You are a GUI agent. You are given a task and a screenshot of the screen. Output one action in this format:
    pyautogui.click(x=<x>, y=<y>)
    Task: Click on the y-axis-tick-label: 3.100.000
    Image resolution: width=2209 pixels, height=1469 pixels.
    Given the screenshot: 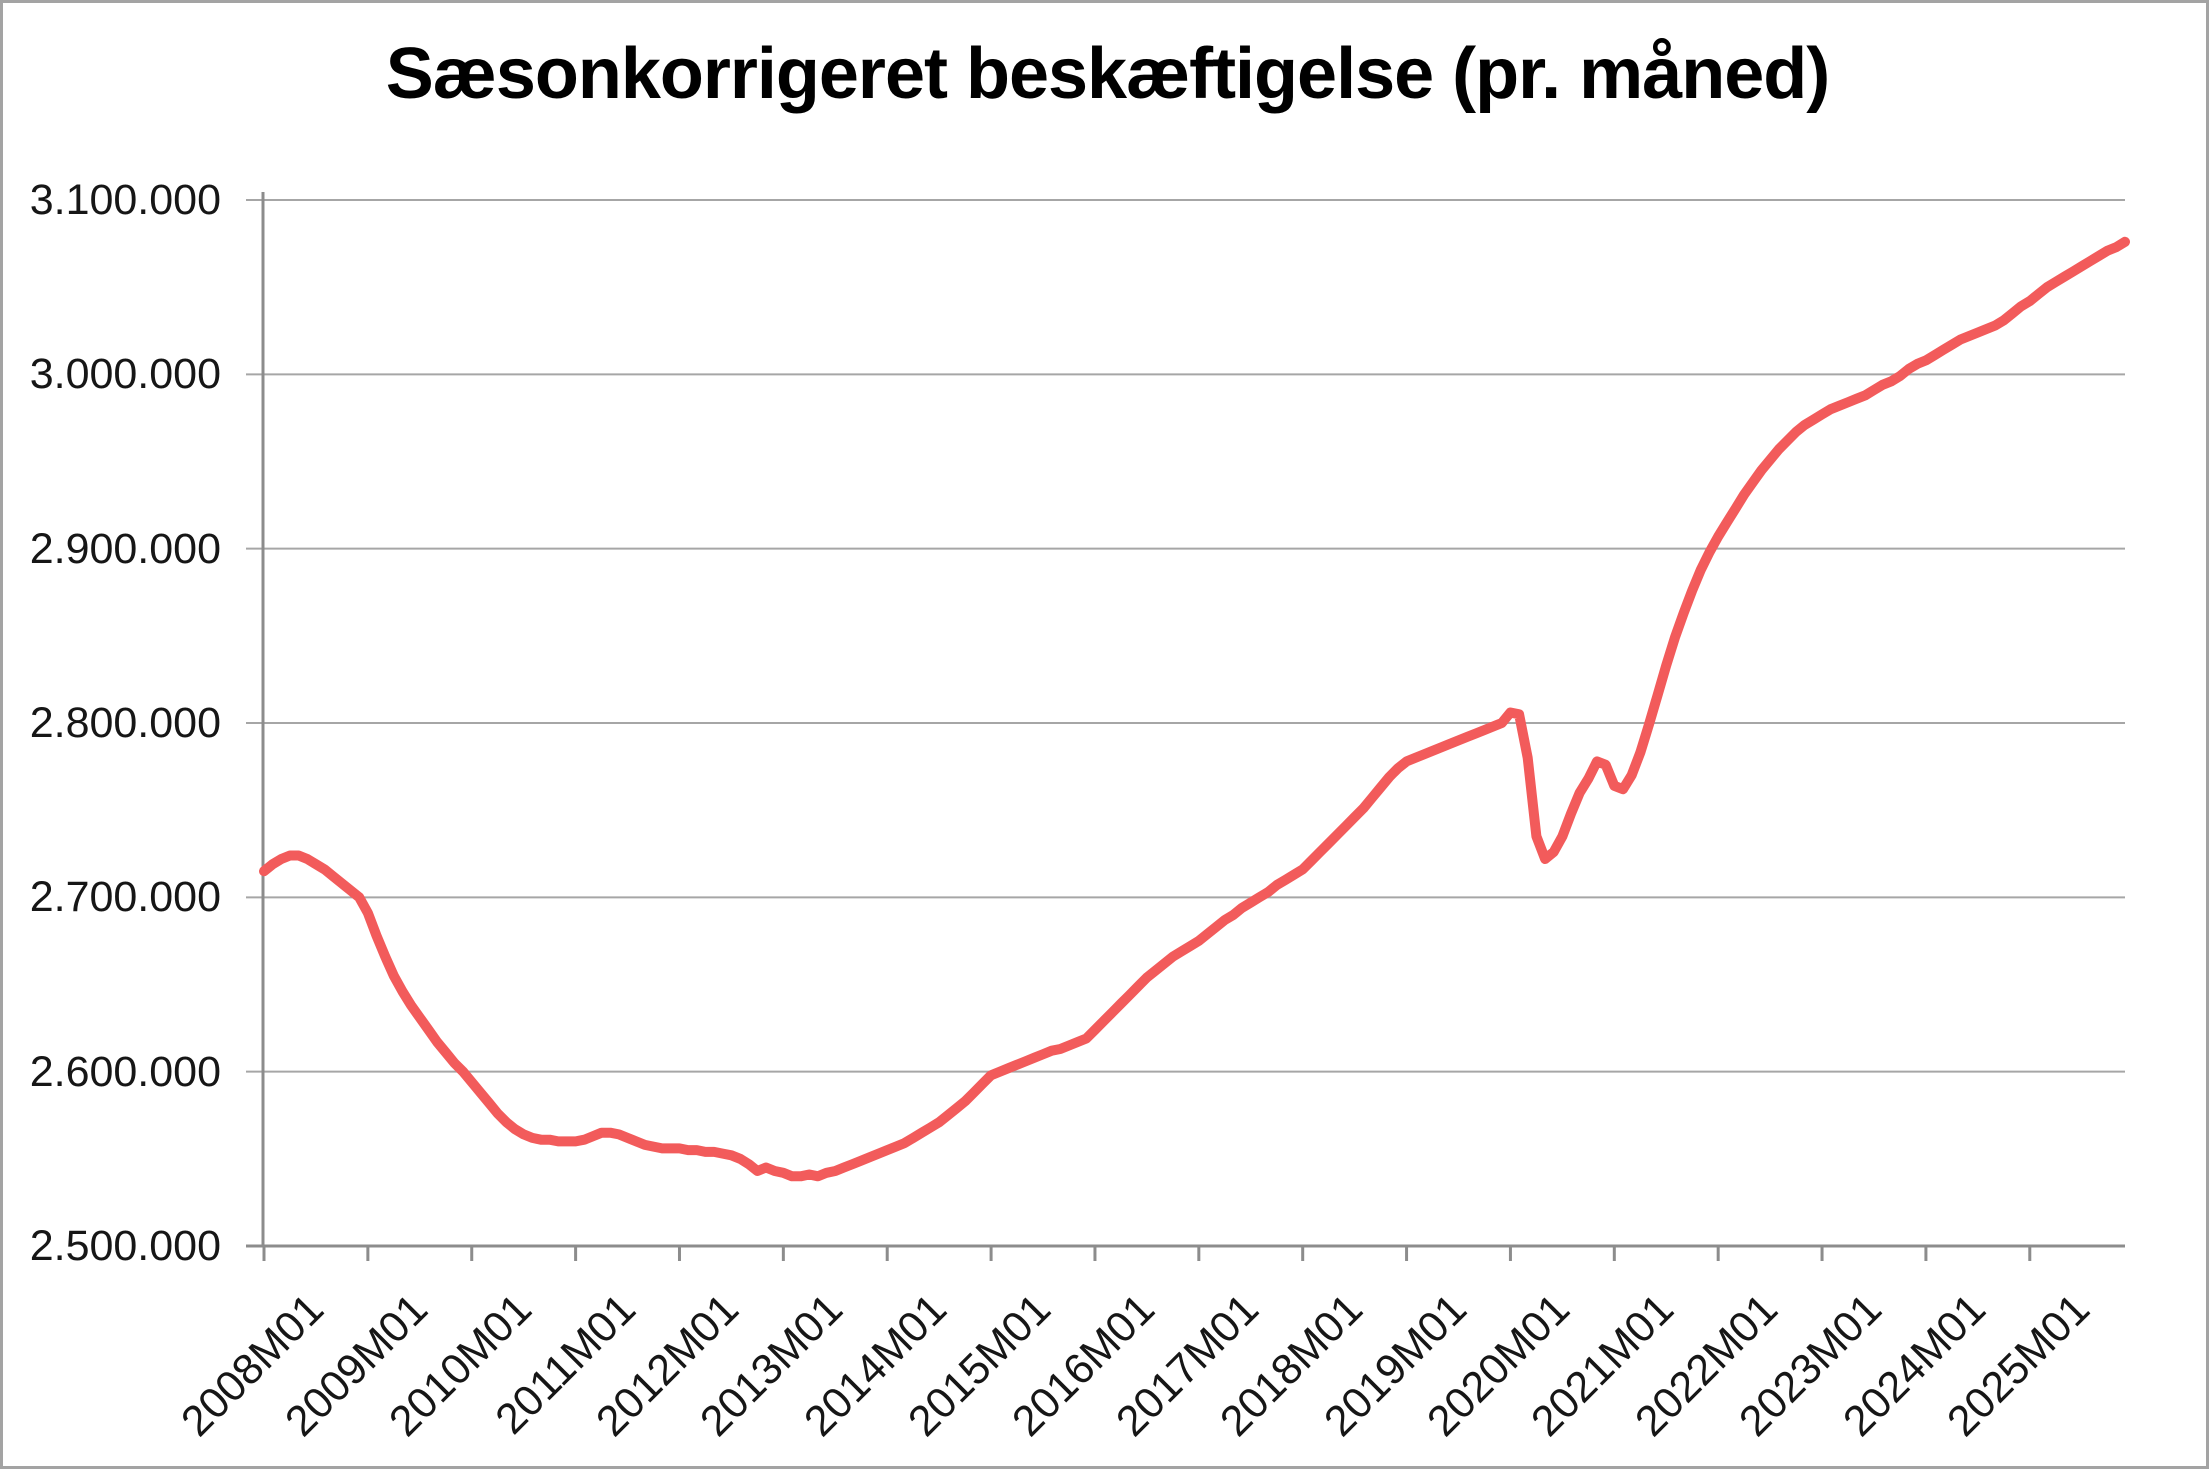 What is the action you would take?
    pyautogui.click(x=125, y=200)
    